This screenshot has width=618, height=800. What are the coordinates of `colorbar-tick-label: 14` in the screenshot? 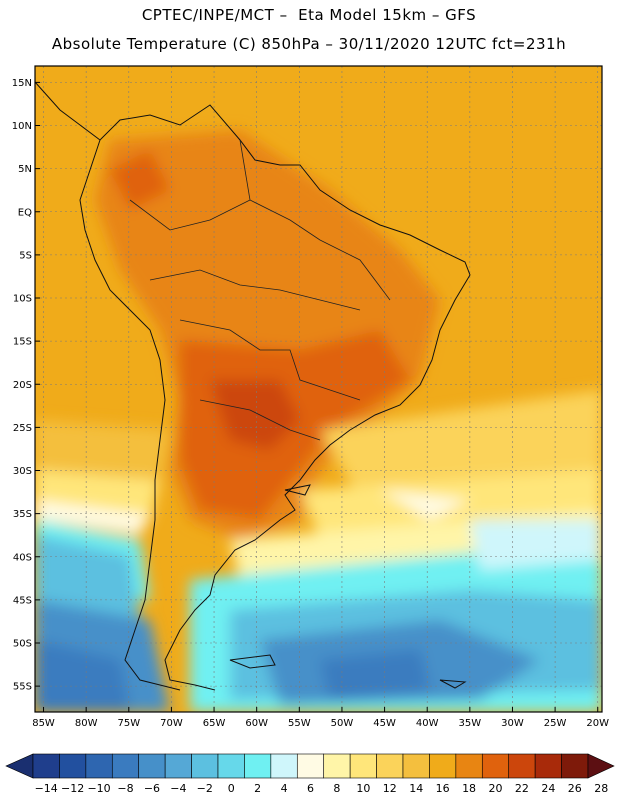 It's located at (416, 788).